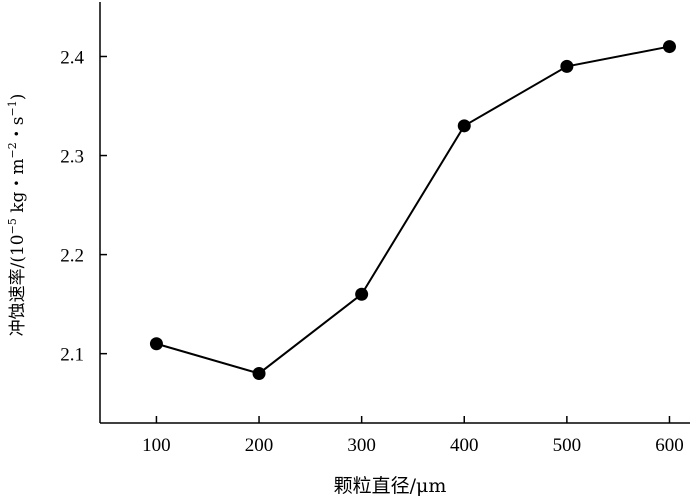 The image size is (700, 498). What do you see at coordinates (18, 285) in the screenshot?
I see `y-axis-title-main: 冲蚀速率/(10` at bounding box center [18, 285].